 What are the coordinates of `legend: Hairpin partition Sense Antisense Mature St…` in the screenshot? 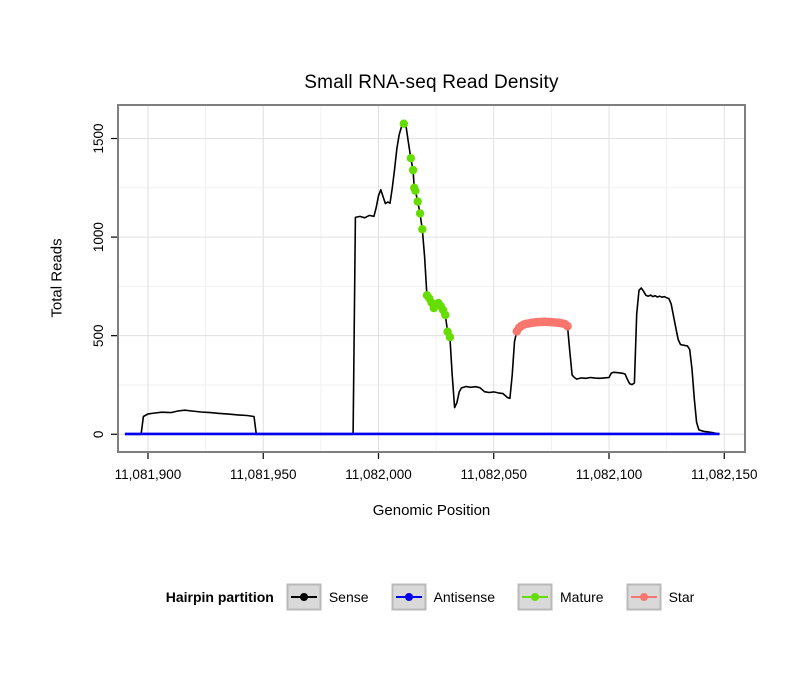 It's located at (405, 597).